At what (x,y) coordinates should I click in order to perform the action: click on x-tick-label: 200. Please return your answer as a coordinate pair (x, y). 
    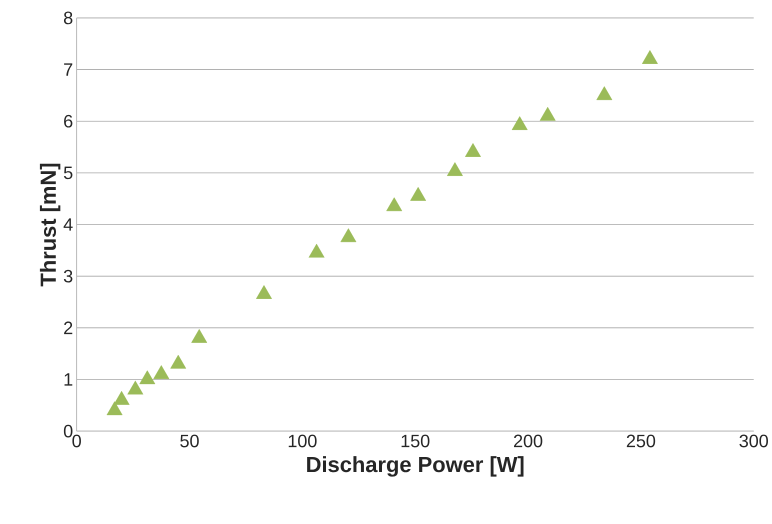
    Looking at the image, I should click on (528, 441).